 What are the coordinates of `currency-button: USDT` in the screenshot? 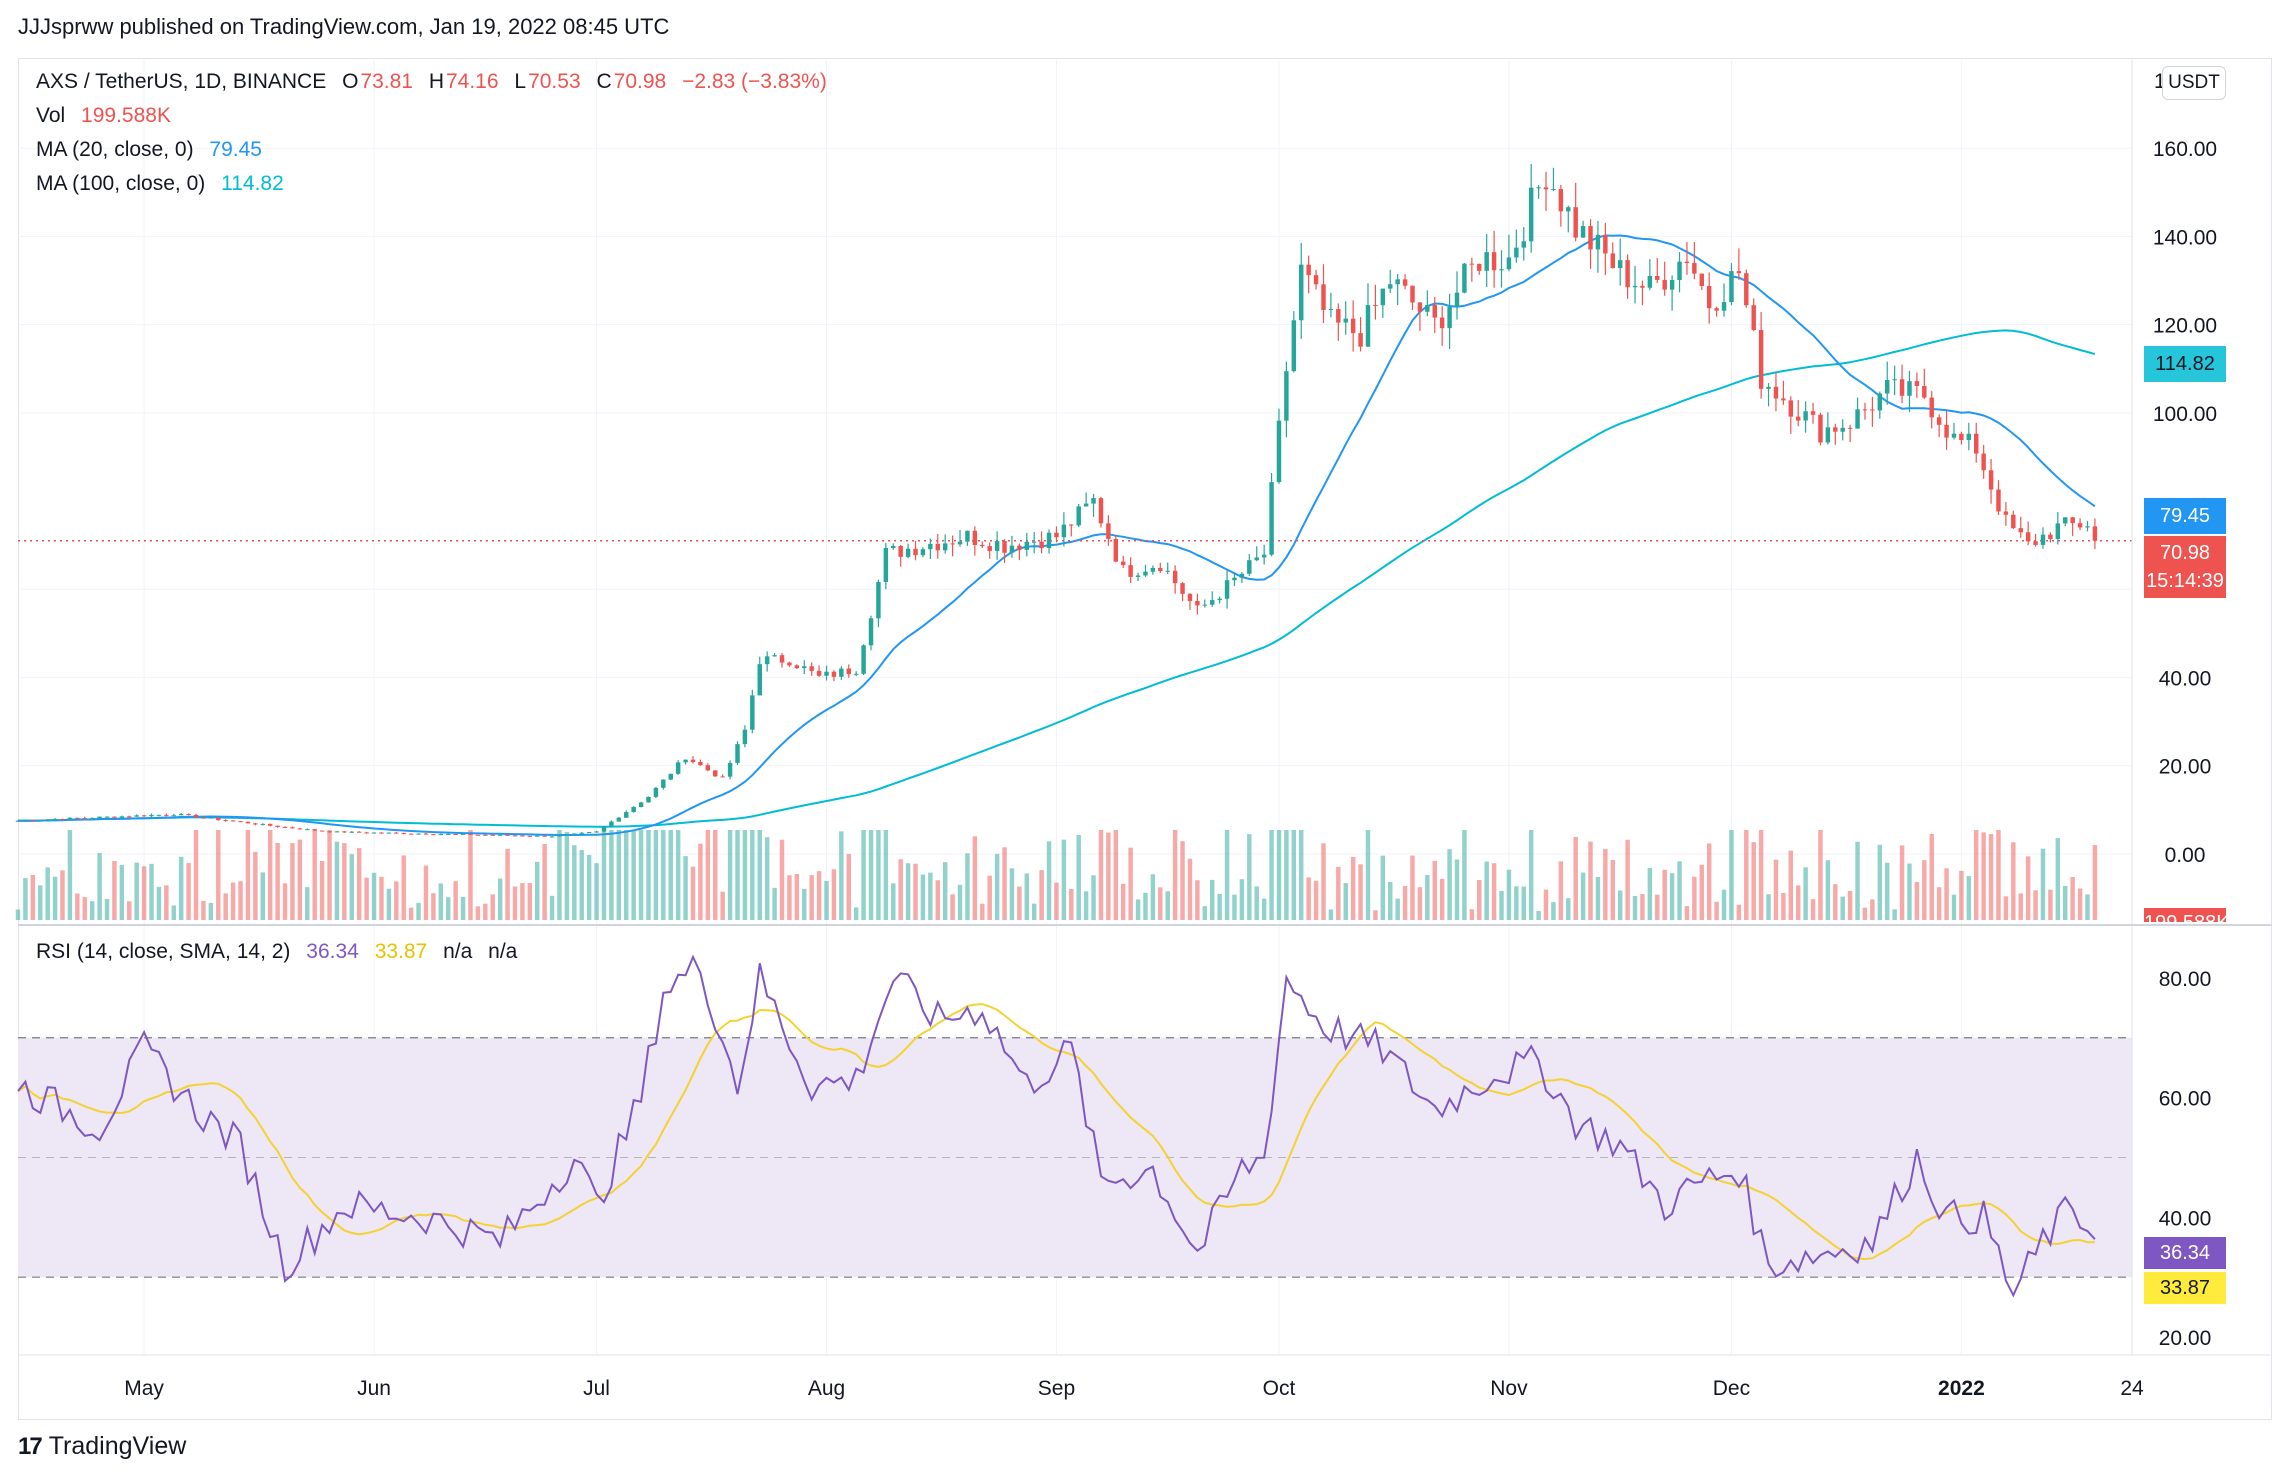 It's located at (2194, 83).